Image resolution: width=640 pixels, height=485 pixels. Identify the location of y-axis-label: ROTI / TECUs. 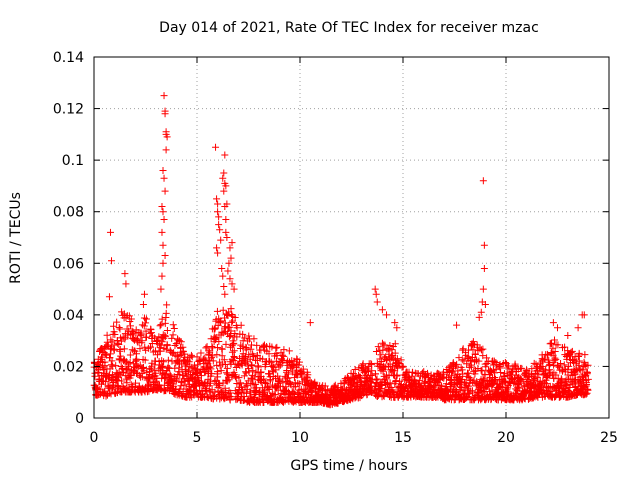
(16, 238).